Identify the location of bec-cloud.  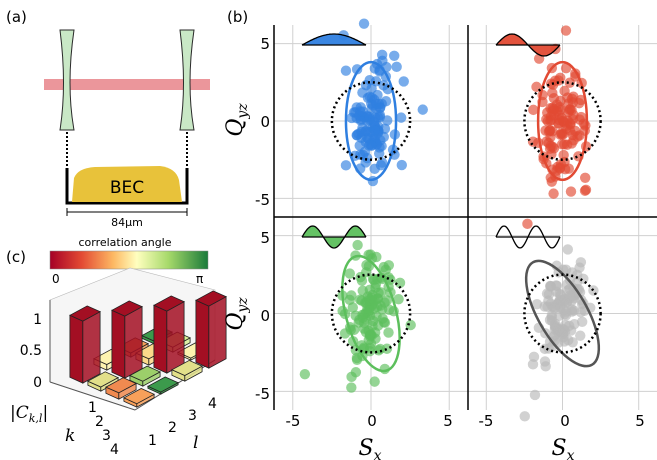
(127, 184).